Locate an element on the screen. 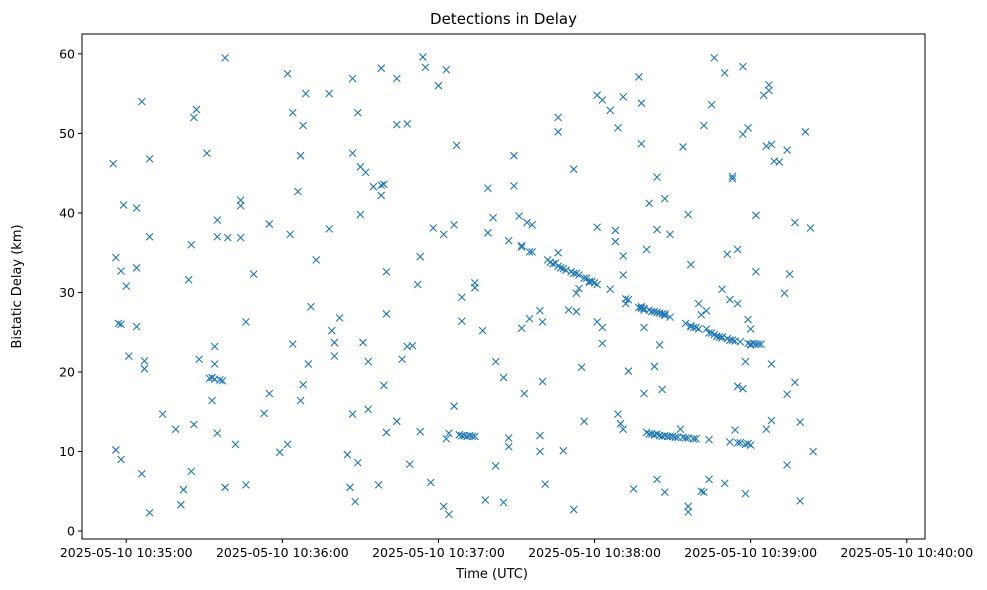  x-tick-label: 2025-05-10 10:40:00 is located at coordinates (906, 552).